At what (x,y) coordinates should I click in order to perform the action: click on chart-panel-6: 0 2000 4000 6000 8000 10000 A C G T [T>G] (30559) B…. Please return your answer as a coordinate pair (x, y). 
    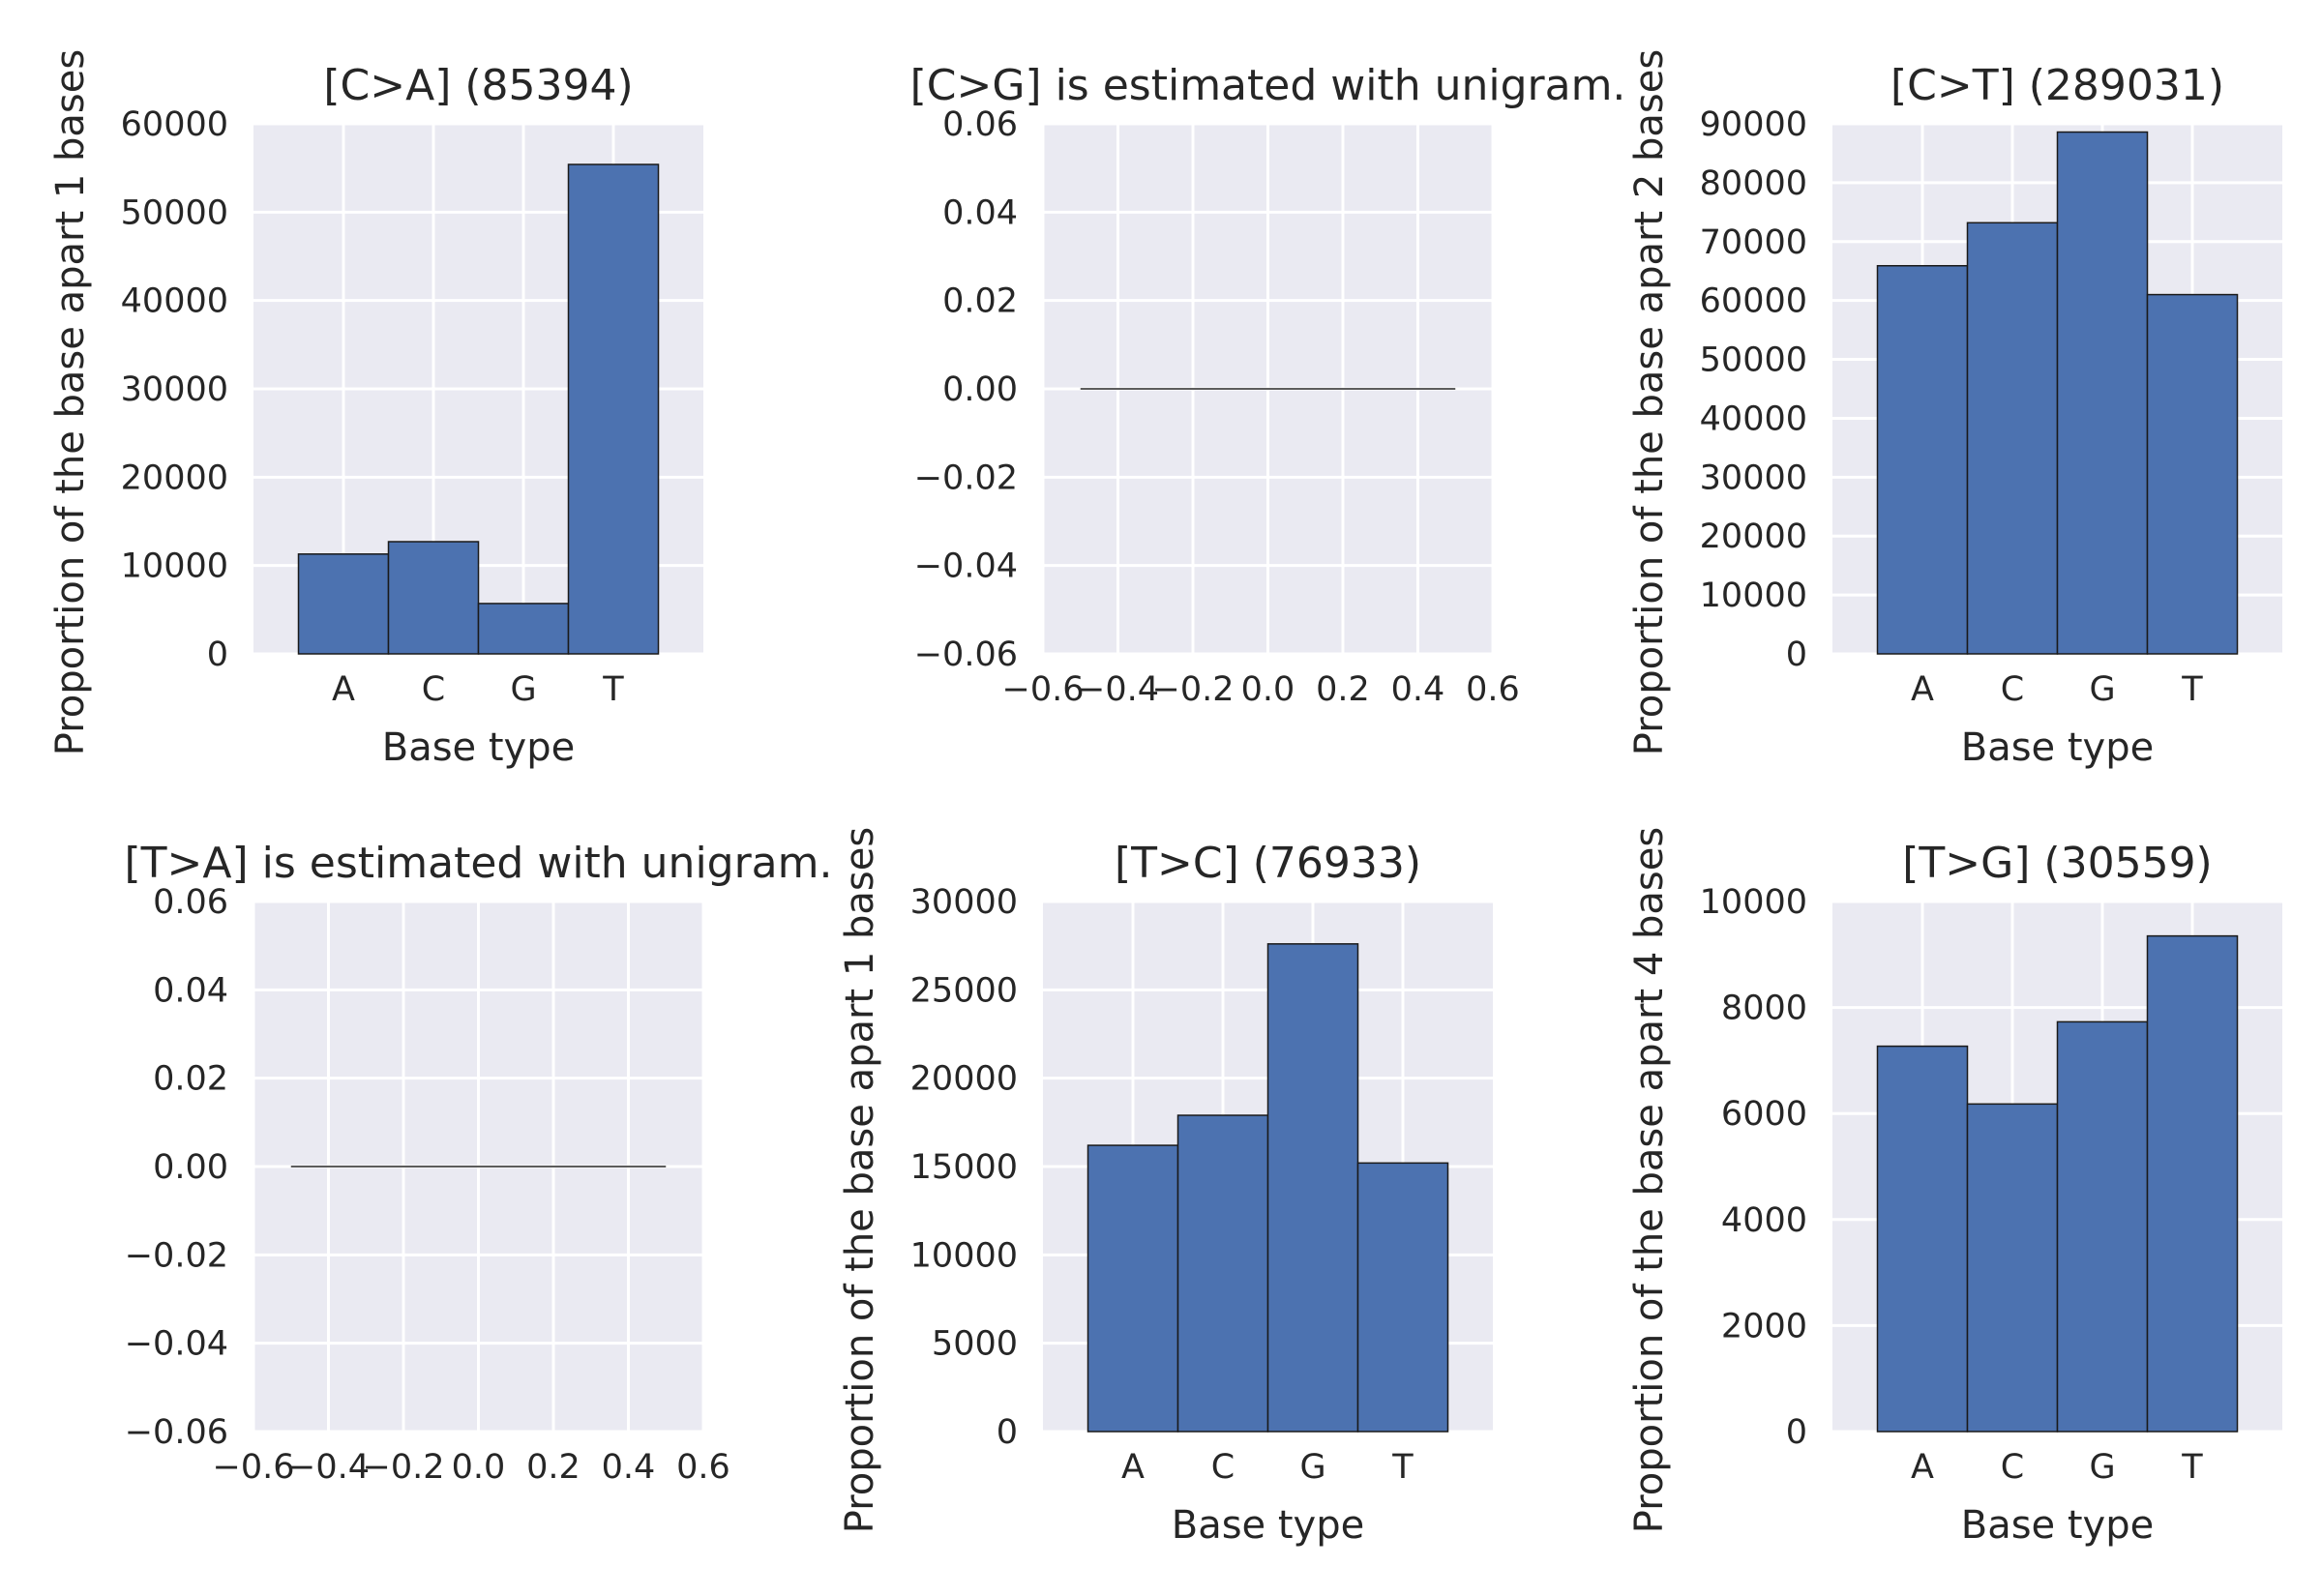
    Looking at the image, I should click on (1954, 1187).